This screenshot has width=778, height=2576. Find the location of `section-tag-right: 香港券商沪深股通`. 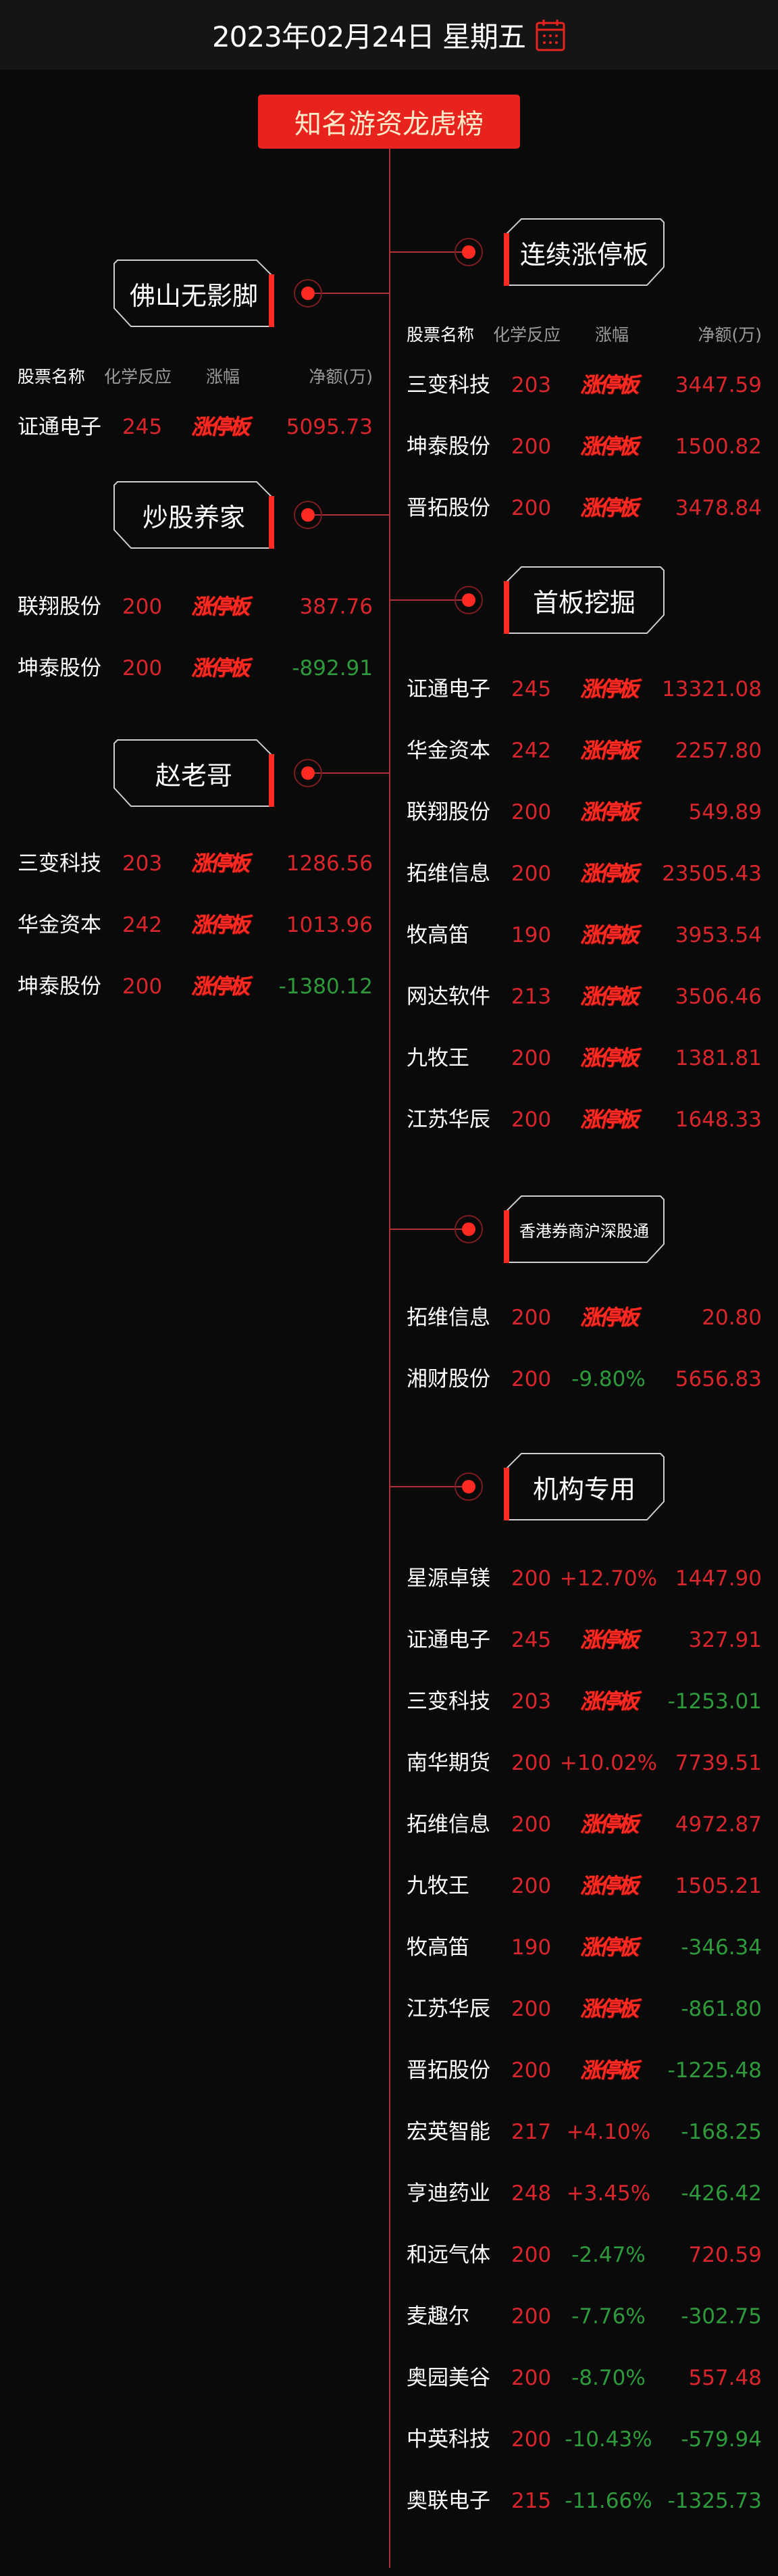

section-tag-right: 香港券商沪深股通 is located at coordinates (584, 1229).